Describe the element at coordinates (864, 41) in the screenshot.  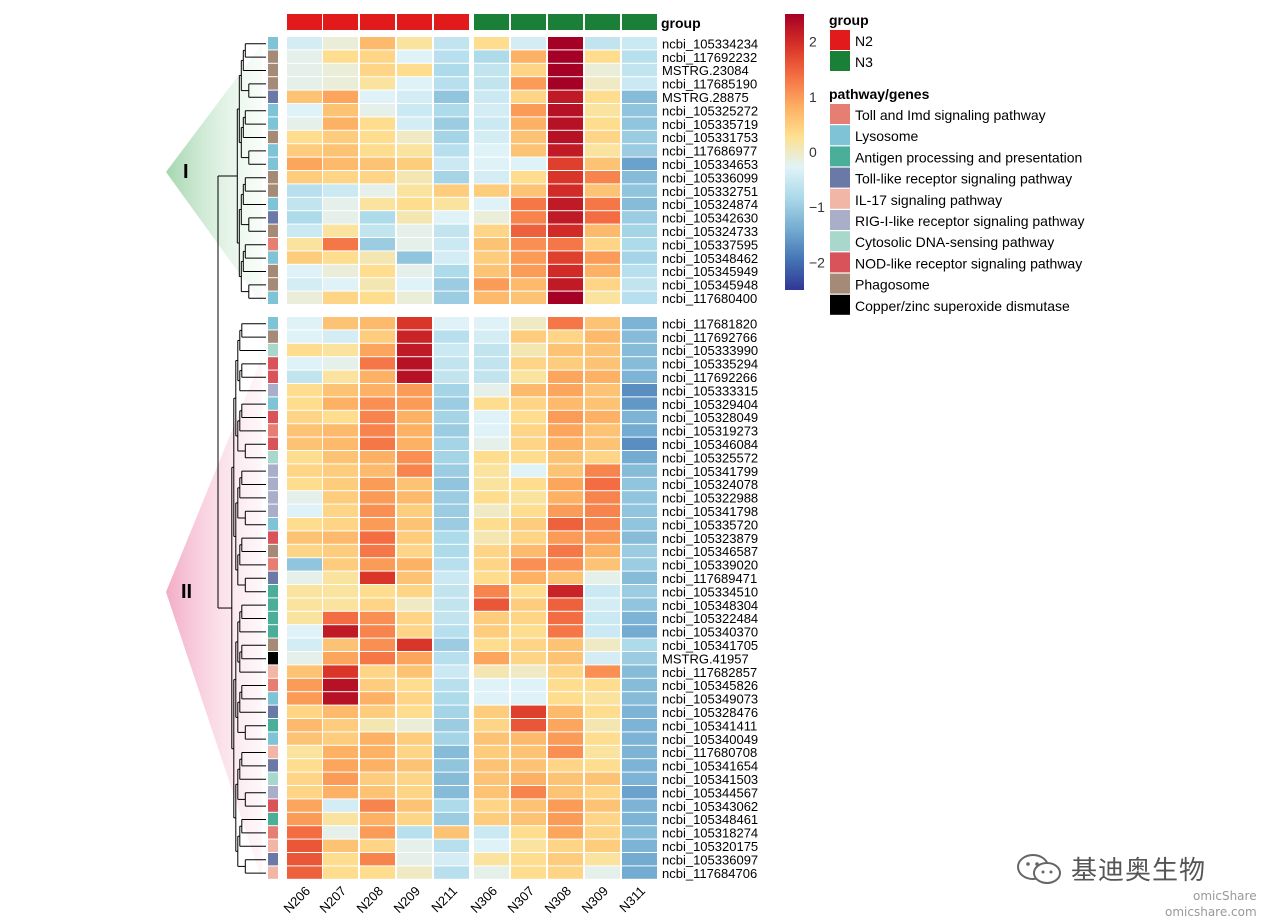
I see `group-legend-label: N2` at that location.